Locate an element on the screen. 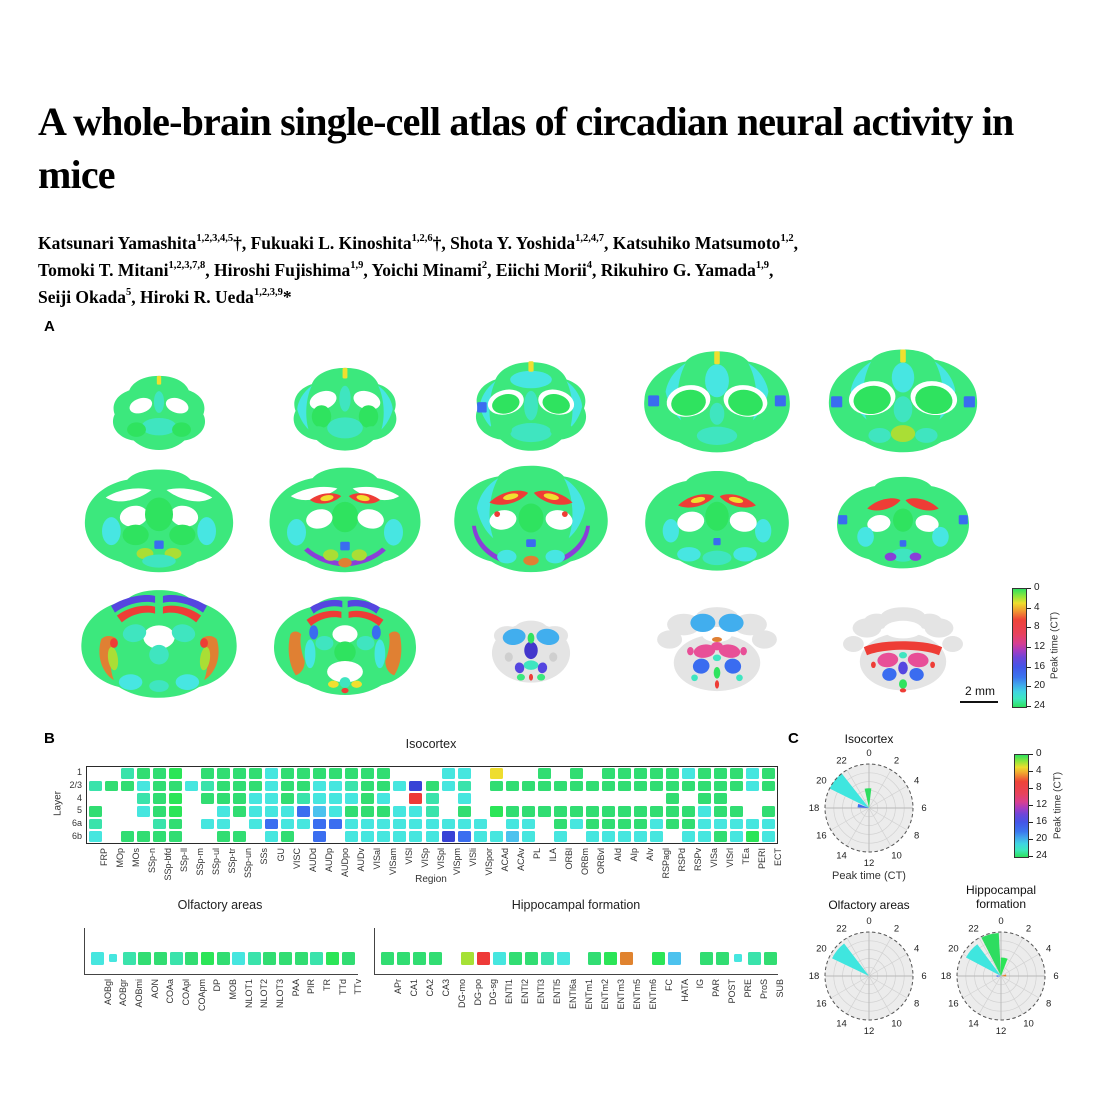  heatmap-col-label: NLOT3 is located at coordinates (279, 994).